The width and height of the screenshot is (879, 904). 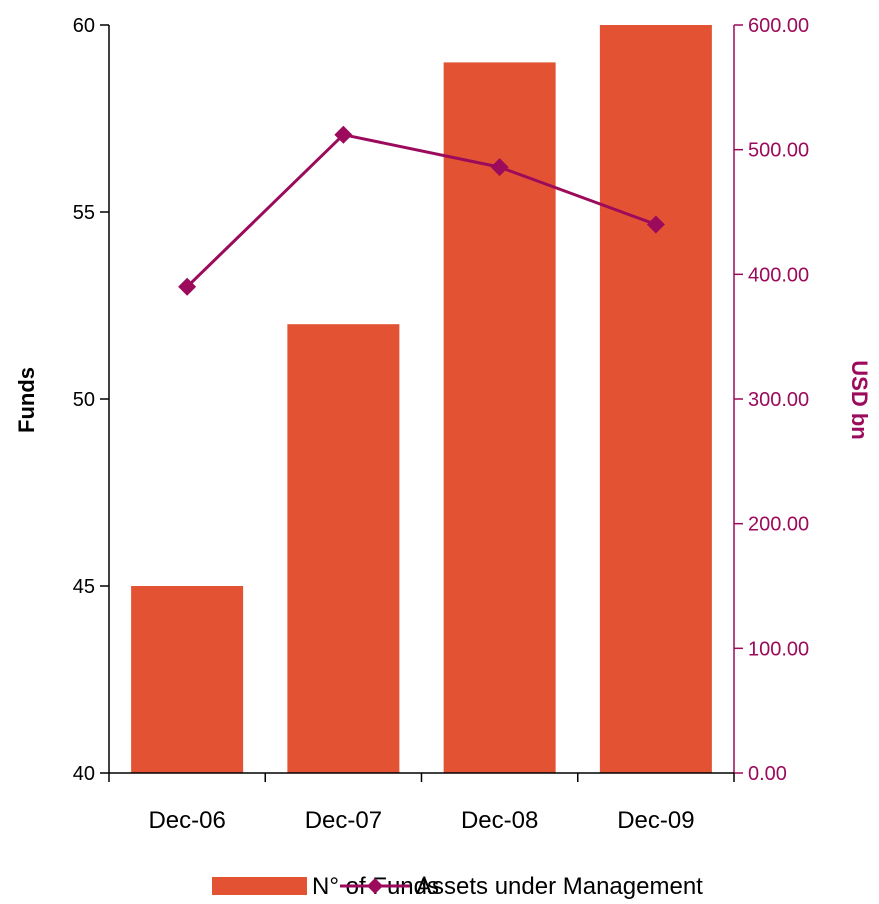 I want to click on x-tick-label: Dec-09, so click(x=655, y=820).